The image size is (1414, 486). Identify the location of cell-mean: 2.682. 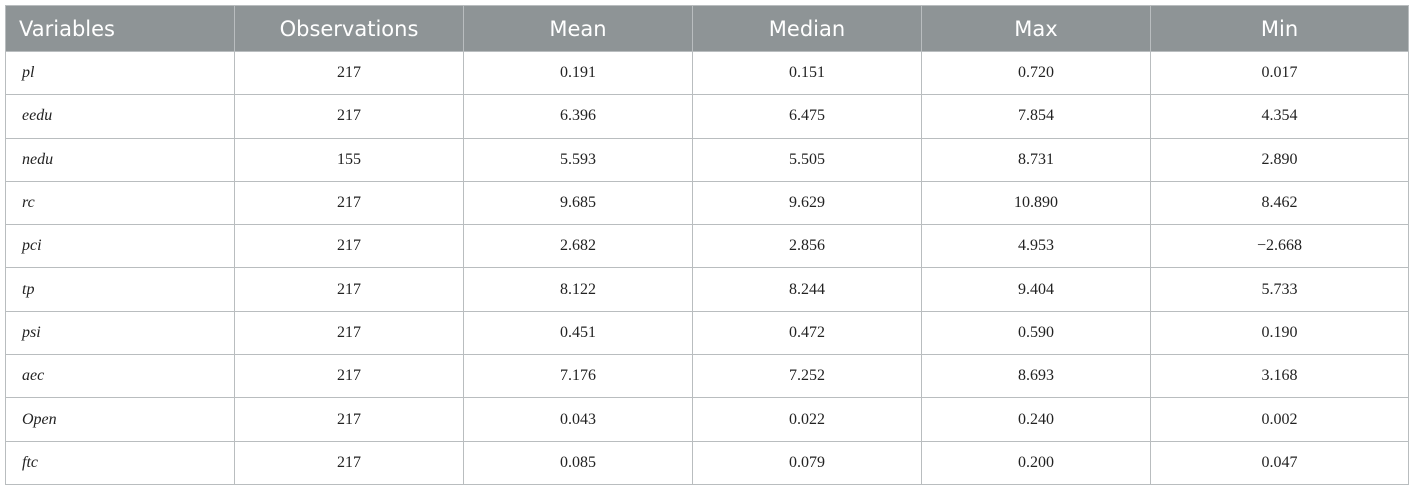
(578, 246).